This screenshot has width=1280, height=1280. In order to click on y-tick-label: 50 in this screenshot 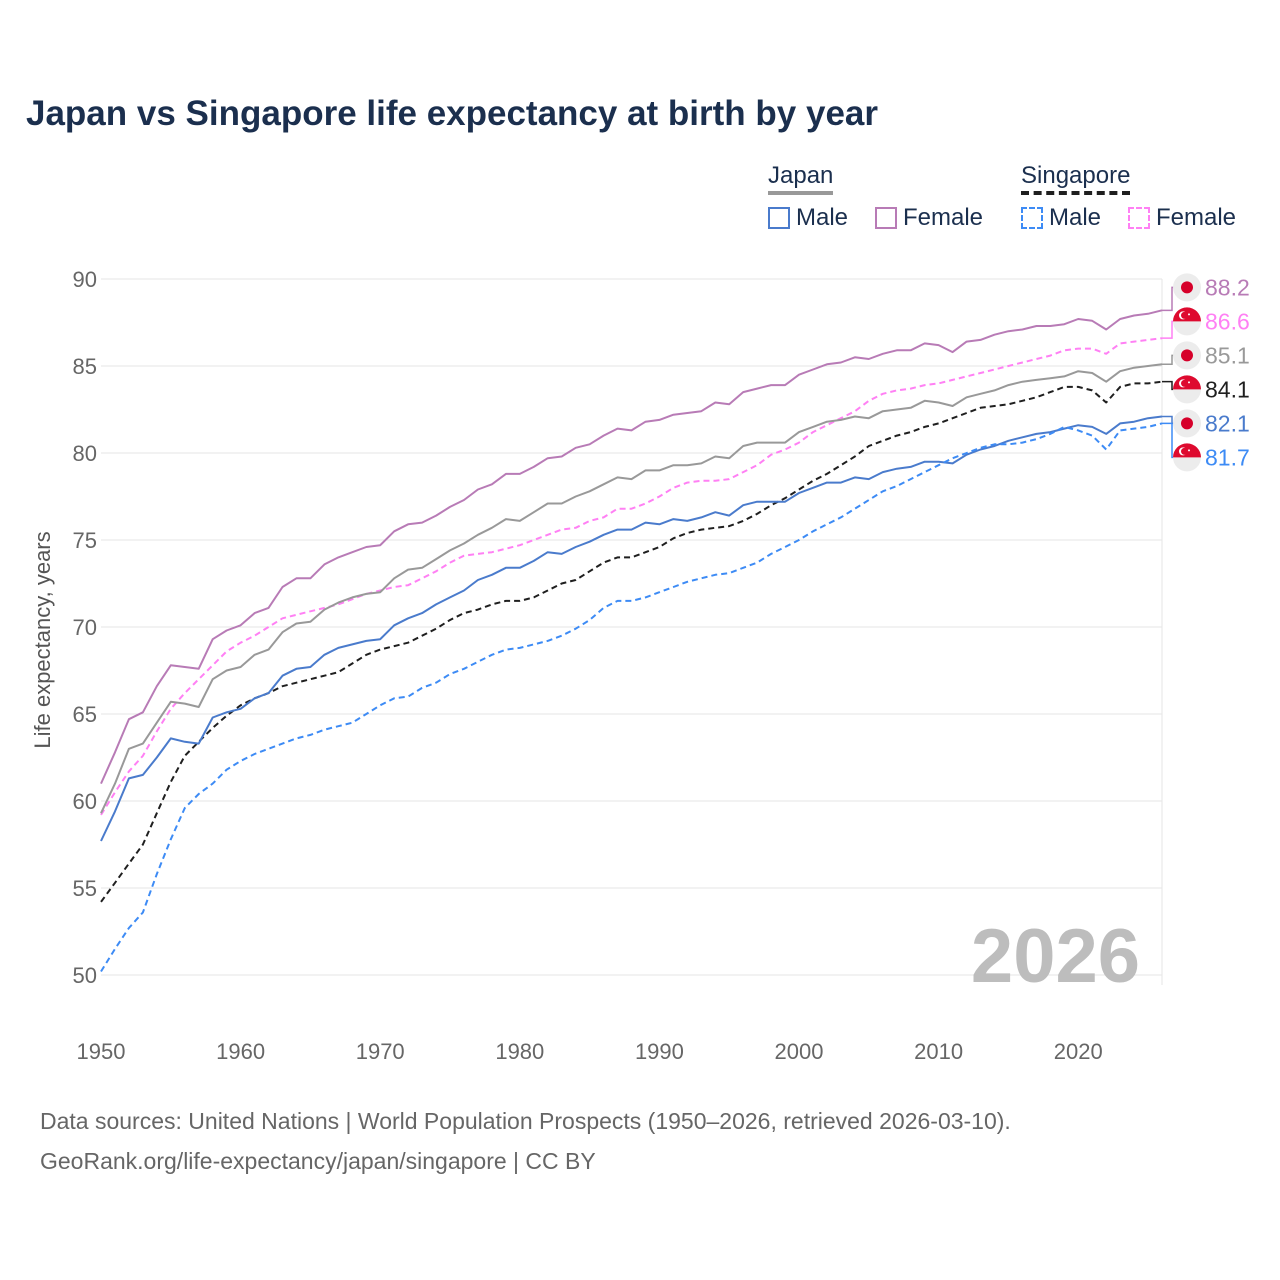, I will do `click(85, 975)`.